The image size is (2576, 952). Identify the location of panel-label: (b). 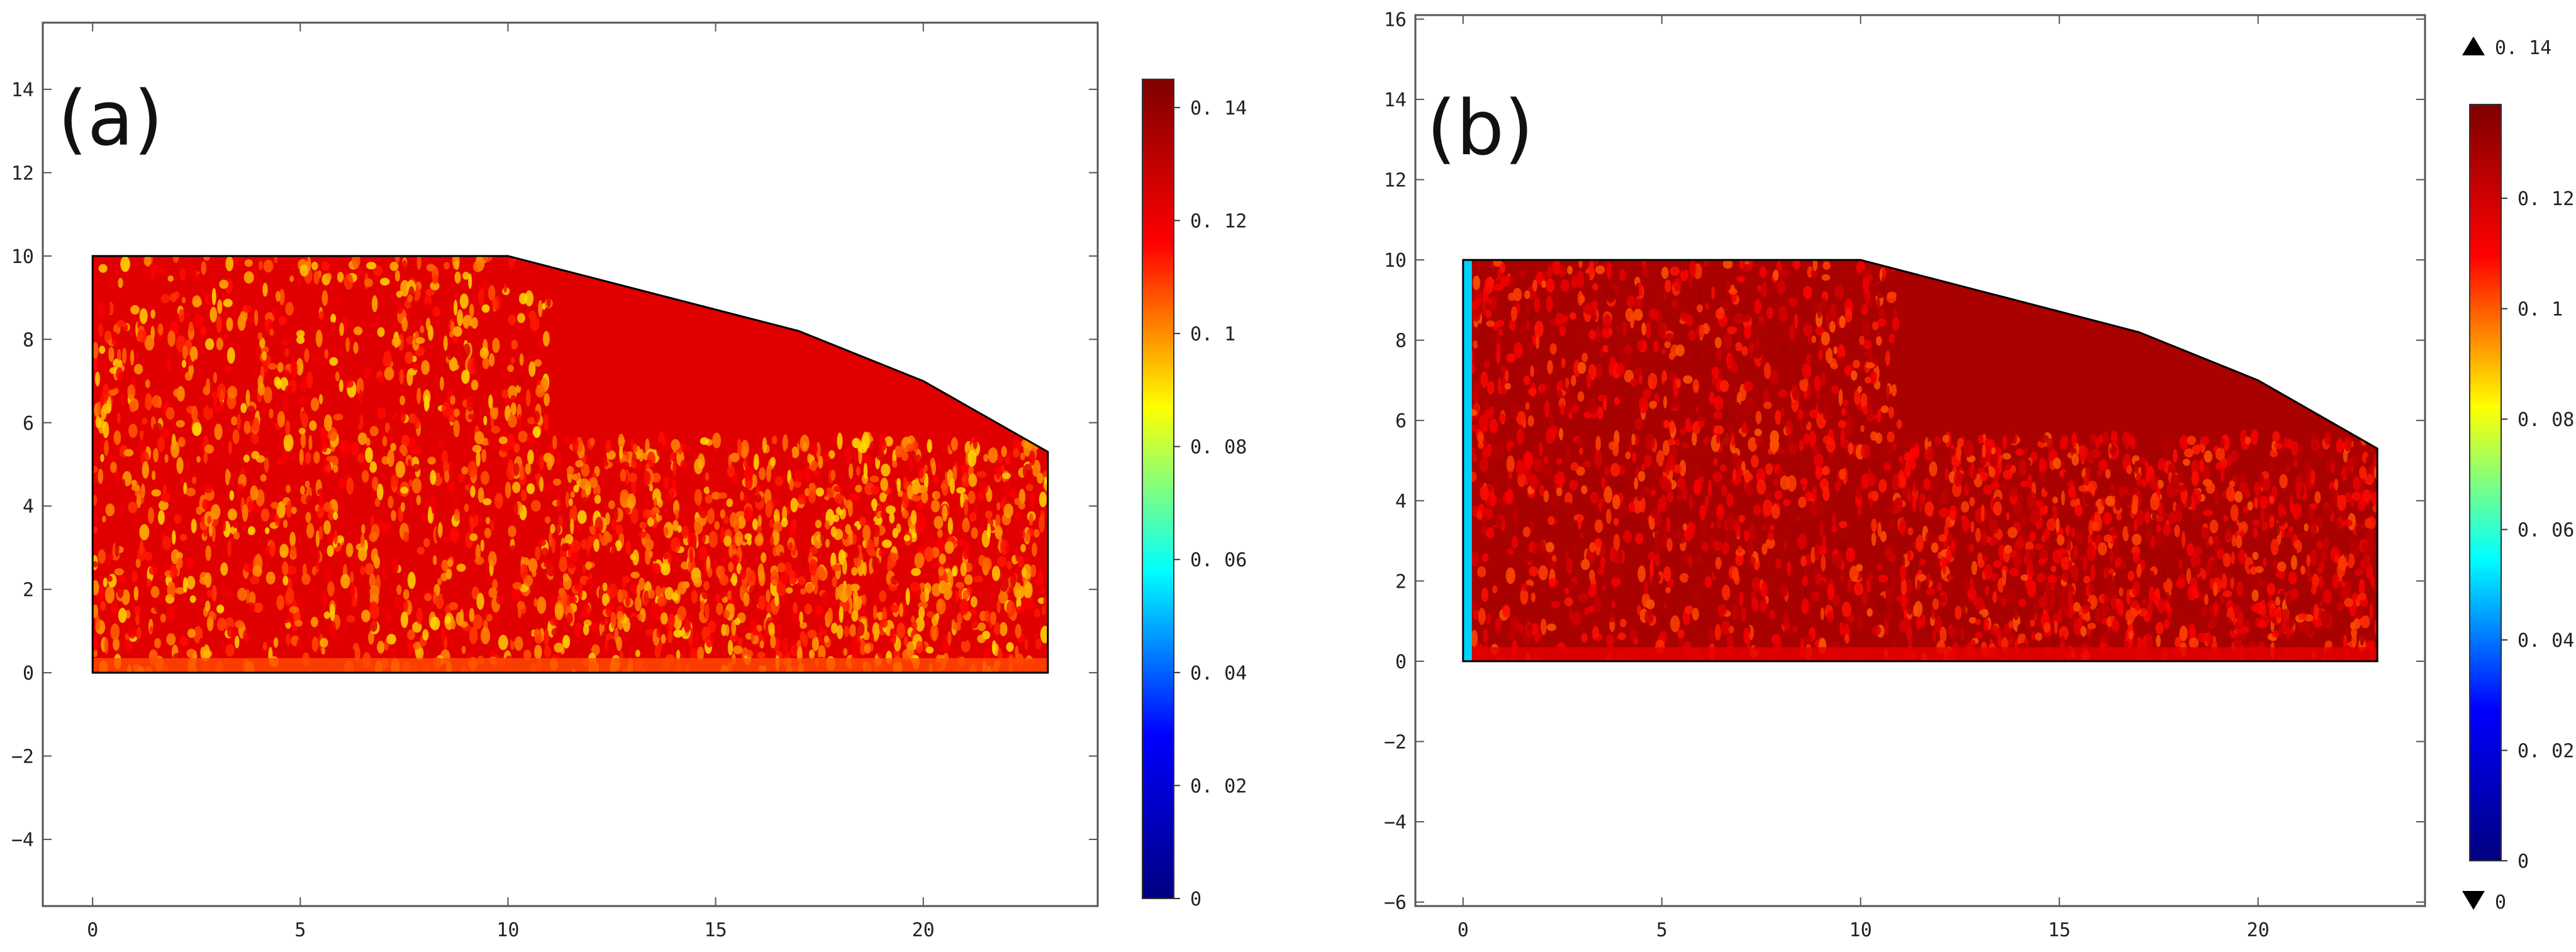
(1480, 128).